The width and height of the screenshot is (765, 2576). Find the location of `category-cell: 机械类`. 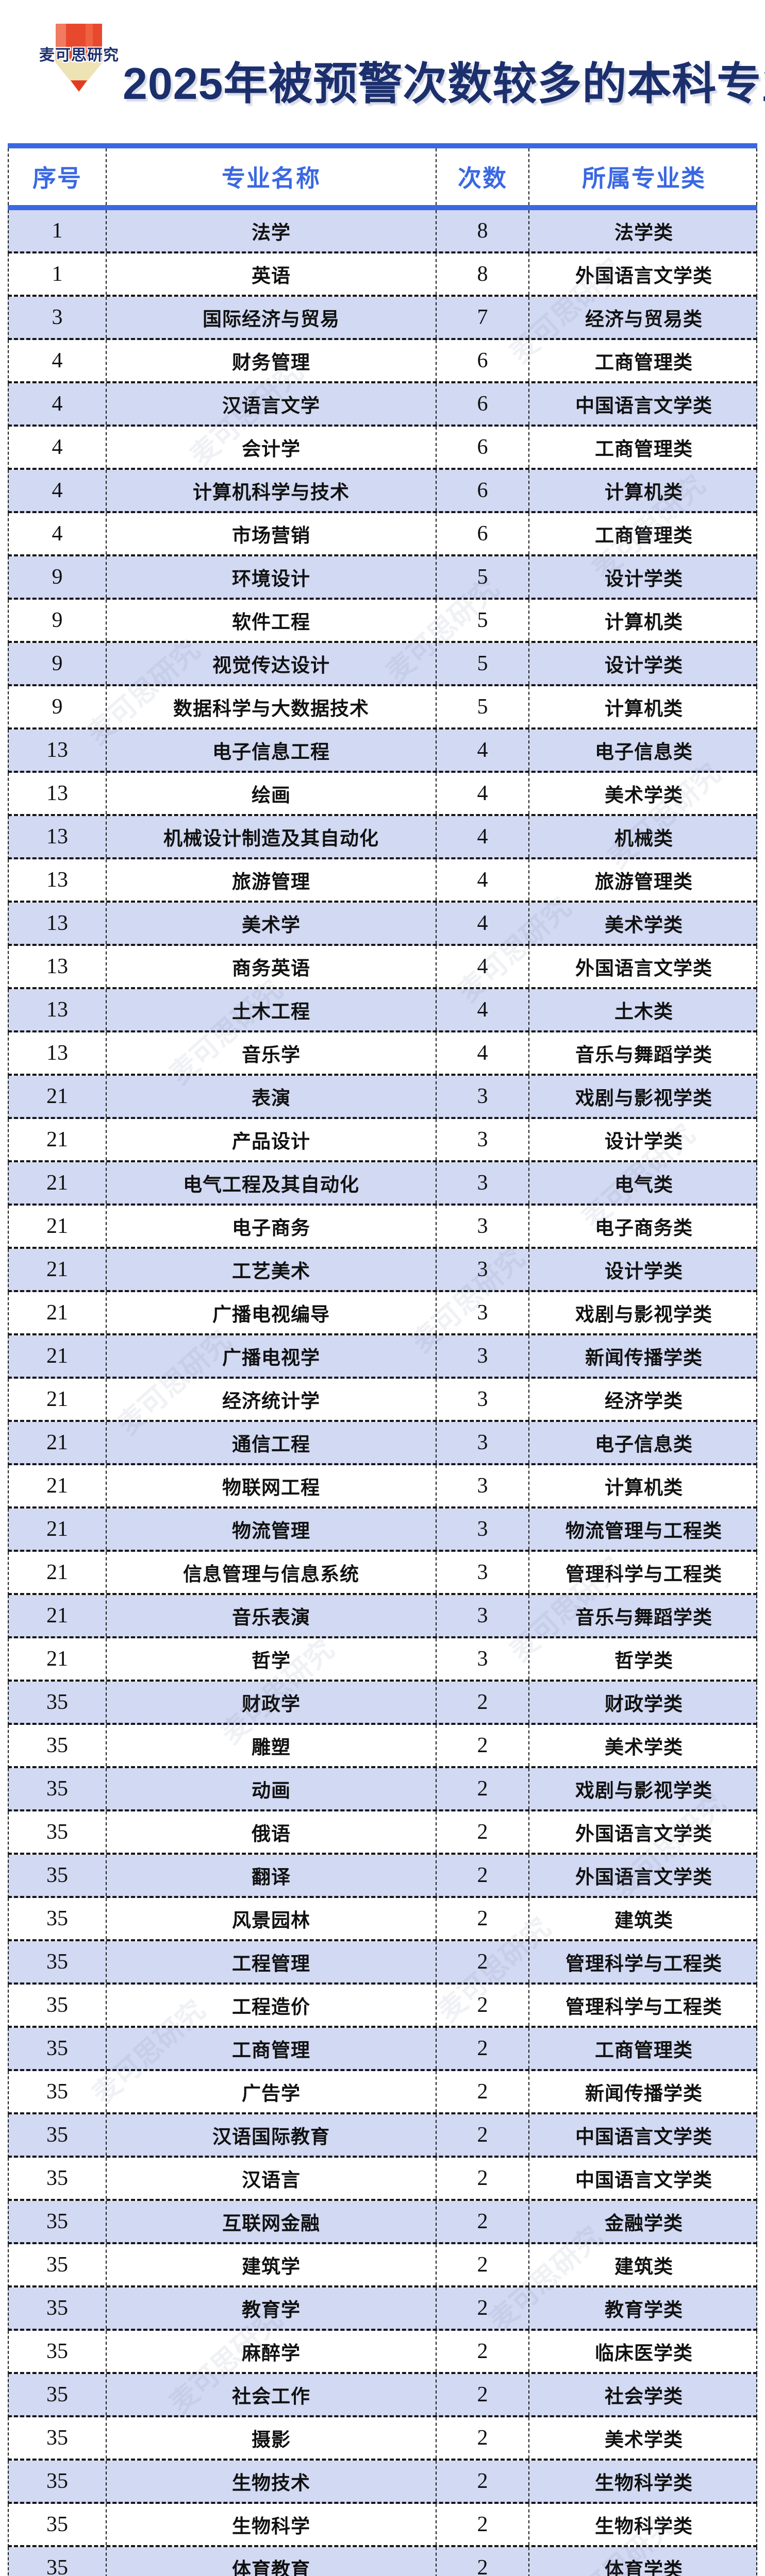

category-cell: 机械类 is located at coordinates (643, 838).